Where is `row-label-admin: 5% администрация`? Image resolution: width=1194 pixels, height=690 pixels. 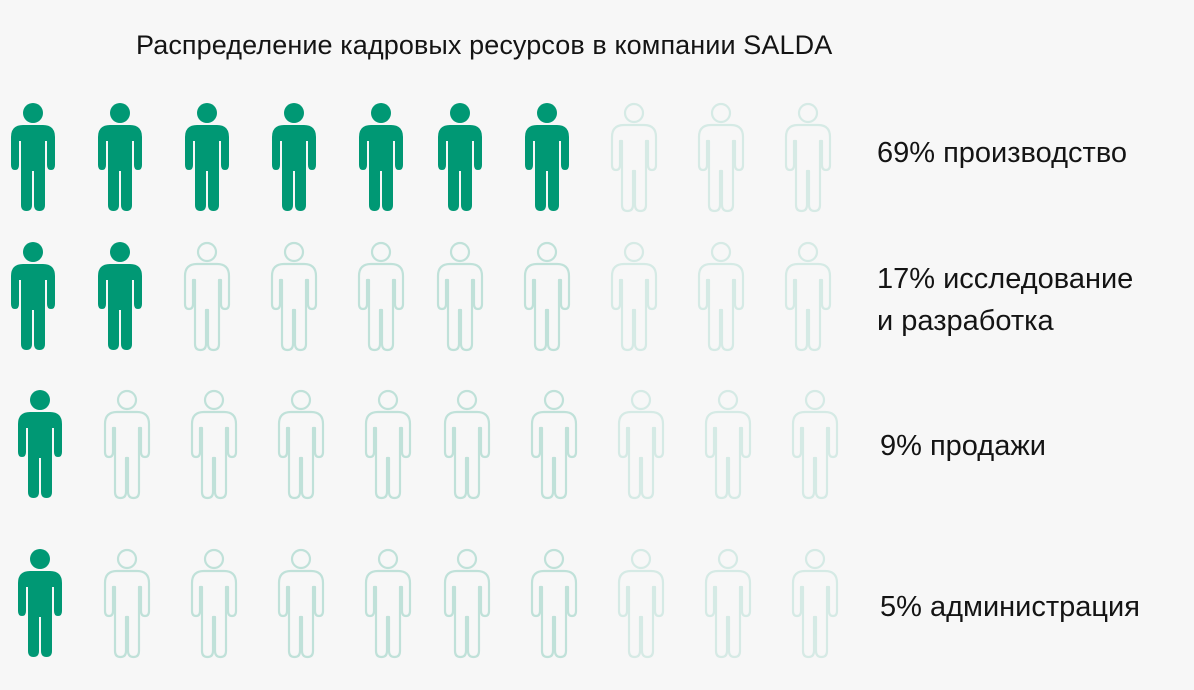 row-label-admin: 5% администрация is located at coordinates (1010, 607).